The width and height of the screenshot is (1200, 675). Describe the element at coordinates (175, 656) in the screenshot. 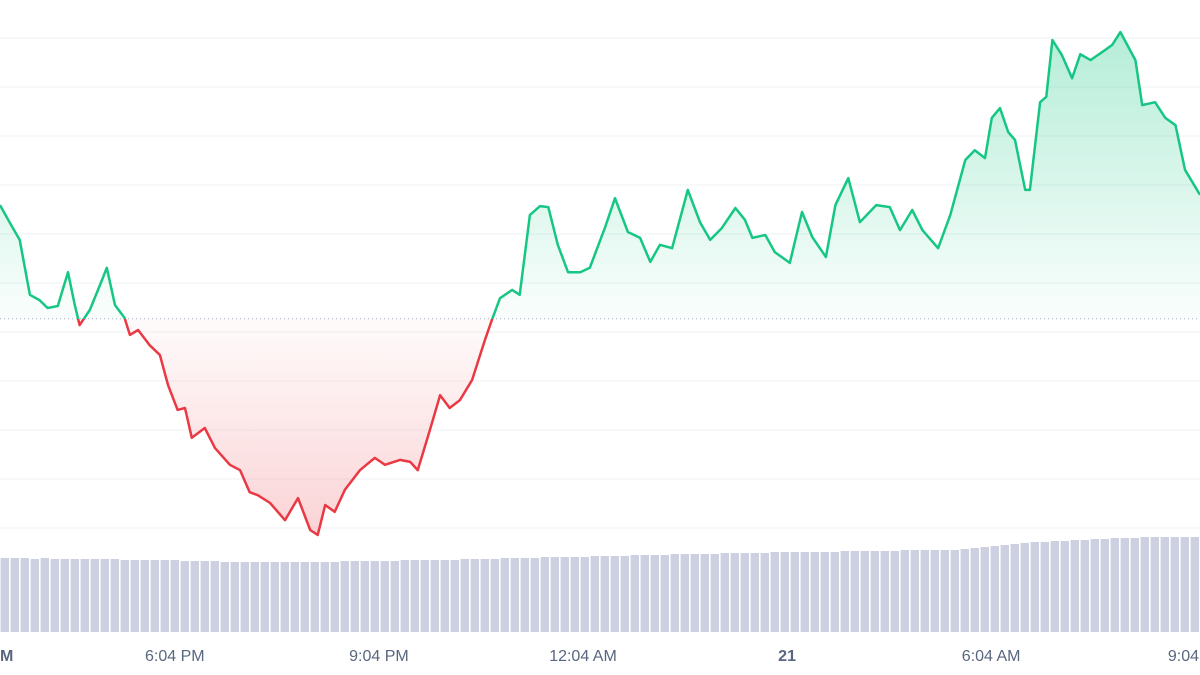

I see `x-tick-label: 6:04 PM` at that location.